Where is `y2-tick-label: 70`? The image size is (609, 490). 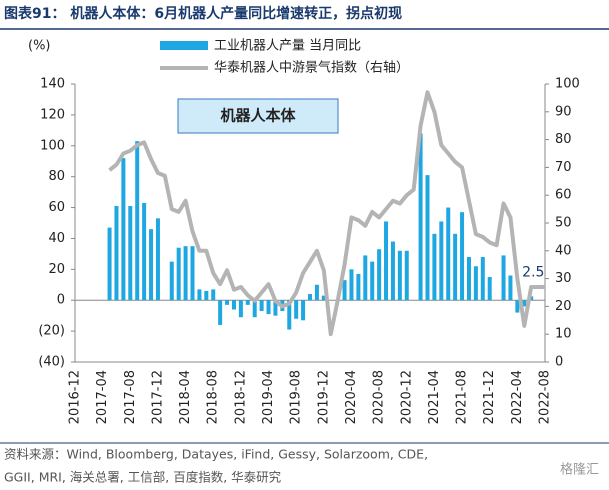 y2-tick-label: 70 is located at coordinates (563, 167).